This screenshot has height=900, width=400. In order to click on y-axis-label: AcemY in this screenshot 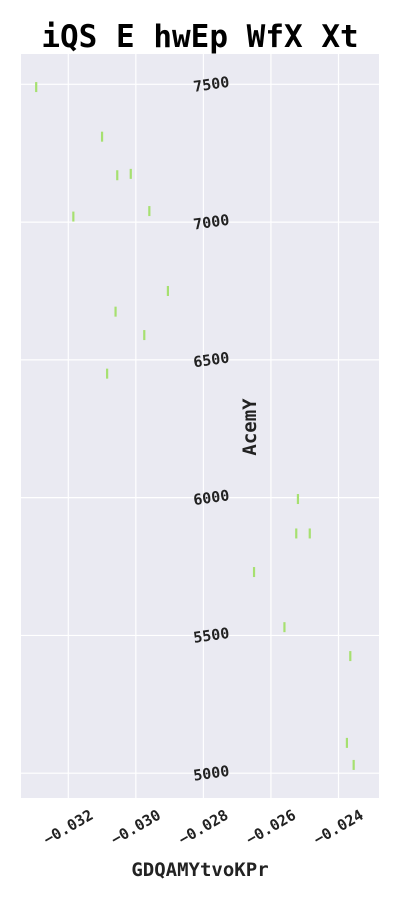, I will do `click(250, 427)`.